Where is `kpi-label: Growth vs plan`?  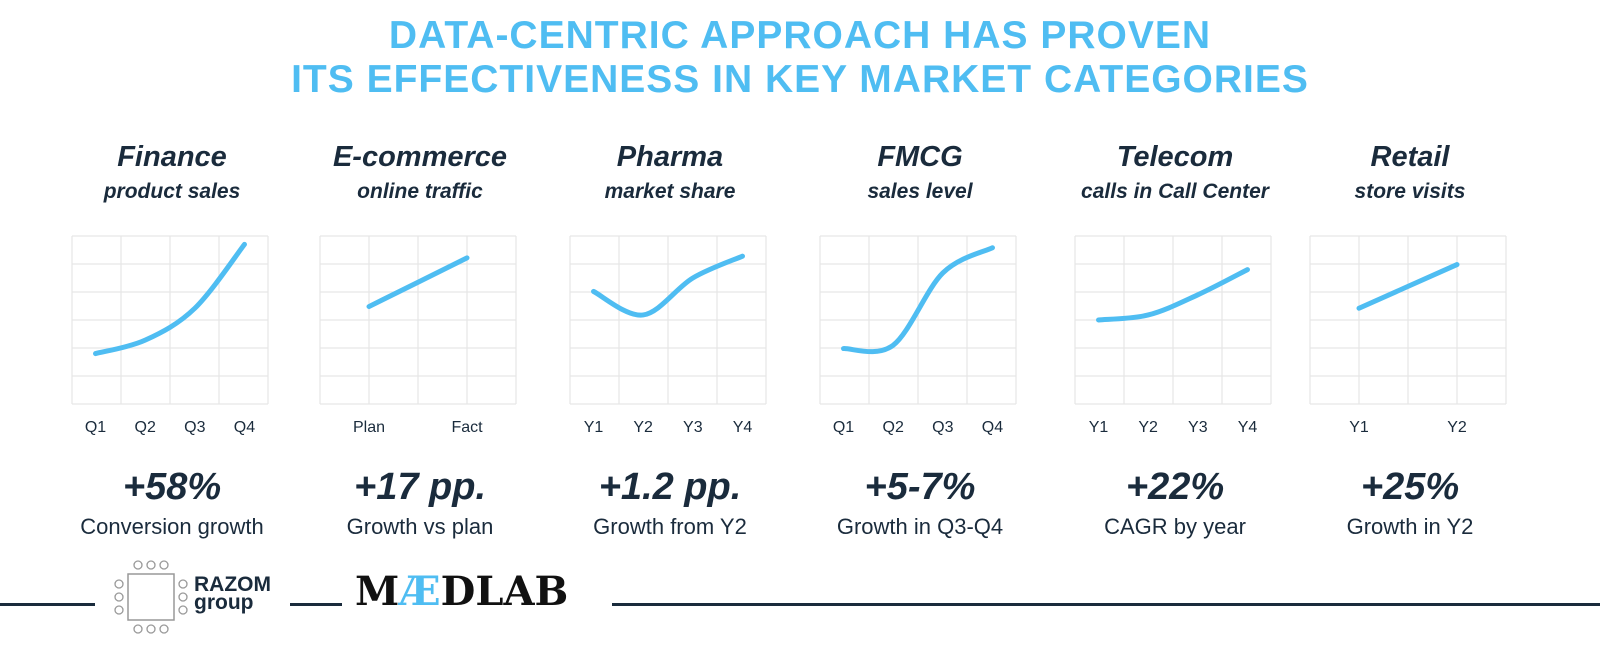 kpi-label: Growth vs plan is located at coordinates (420, 526).